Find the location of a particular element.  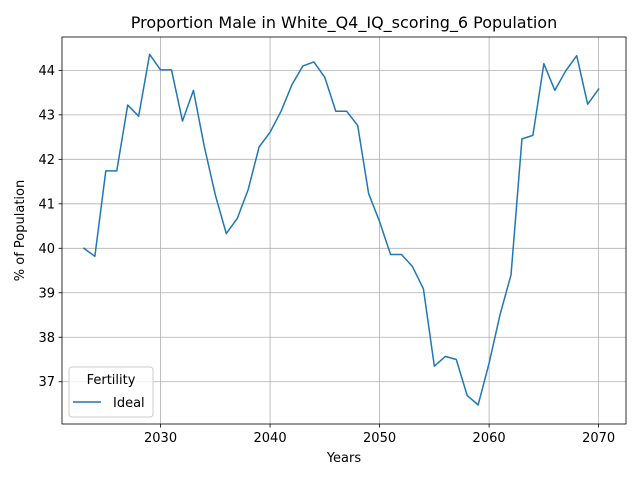

y-axis-label: % of Population is located at coordinates (20, 230).